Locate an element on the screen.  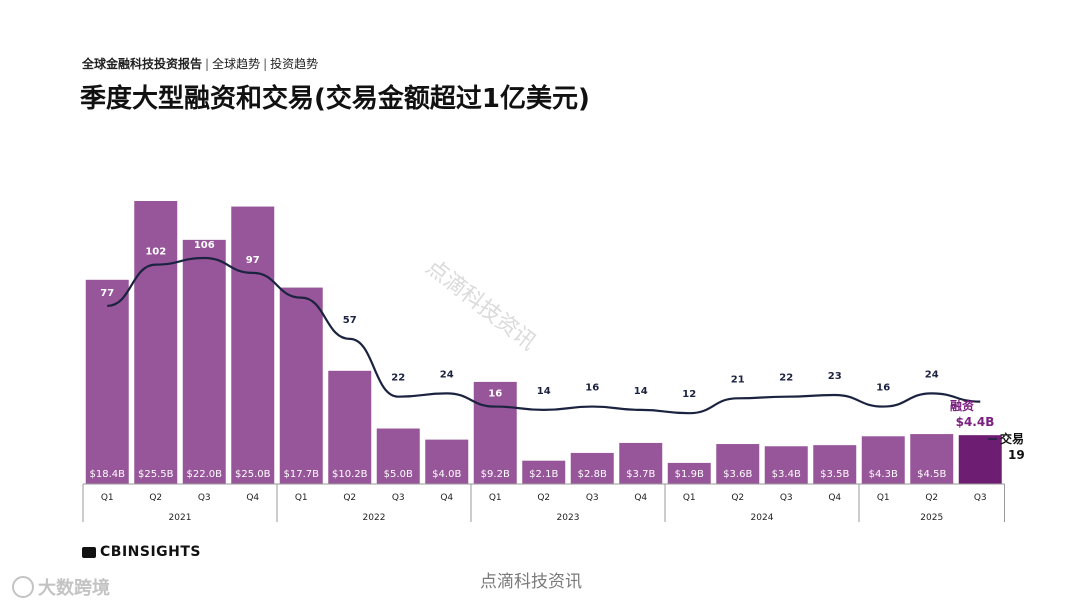
funding-bar-label: $18.4B is located at coordinates (108, 474).